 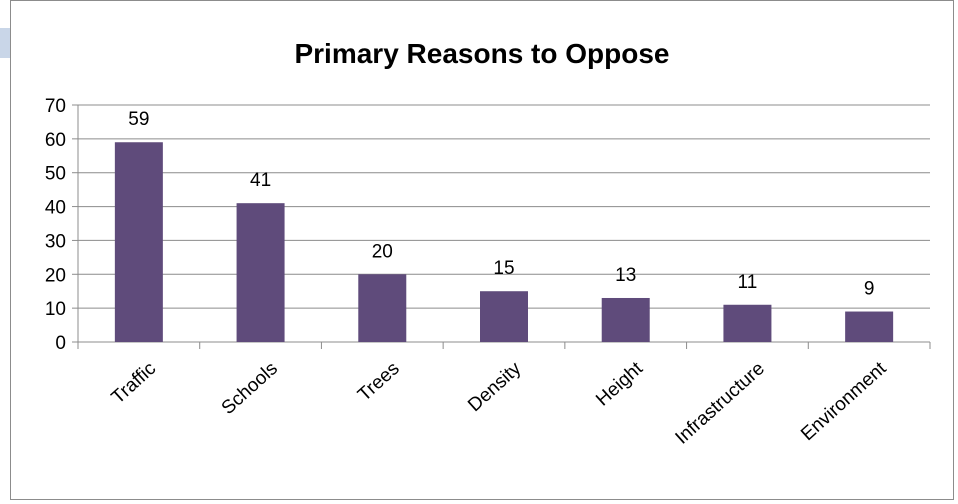 I want to click on y-tick-label: 70, so click(x=55, y=106).